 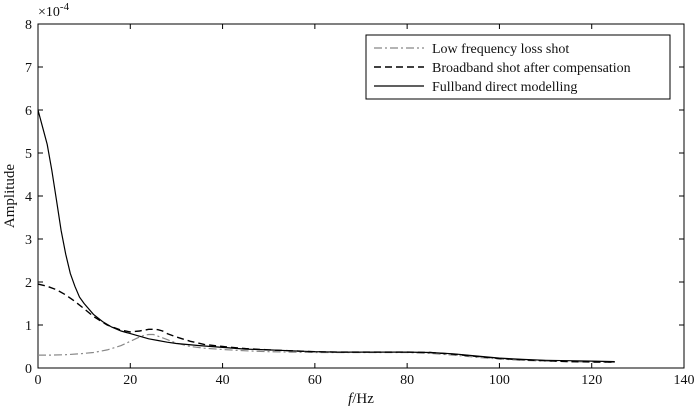 I want to click on x-axis-label-unit: /Hz, so click(x=363, y=399).